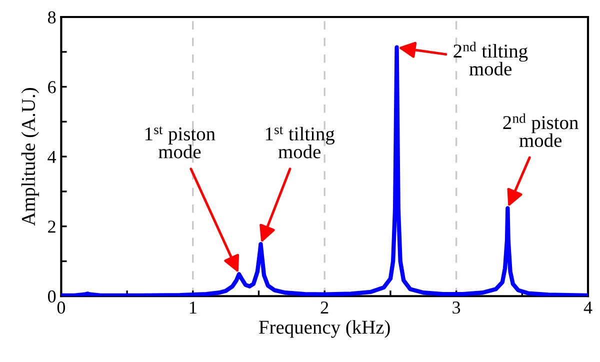 This screenshot has width=600, height=362. I want to click on x-tick-label: 4, so click(588, 308).